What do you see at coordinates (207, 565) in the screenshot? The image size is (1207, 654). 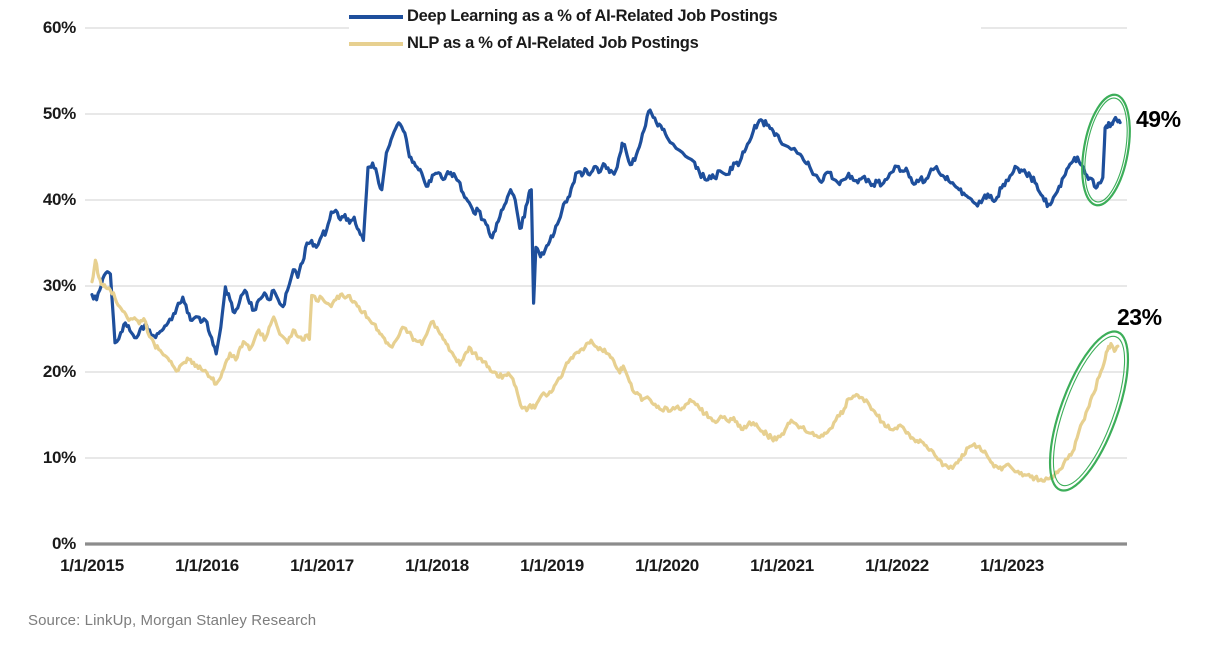 I see `x-tick-label-2016: 1/1/2016` at bounding box center [207, 565].